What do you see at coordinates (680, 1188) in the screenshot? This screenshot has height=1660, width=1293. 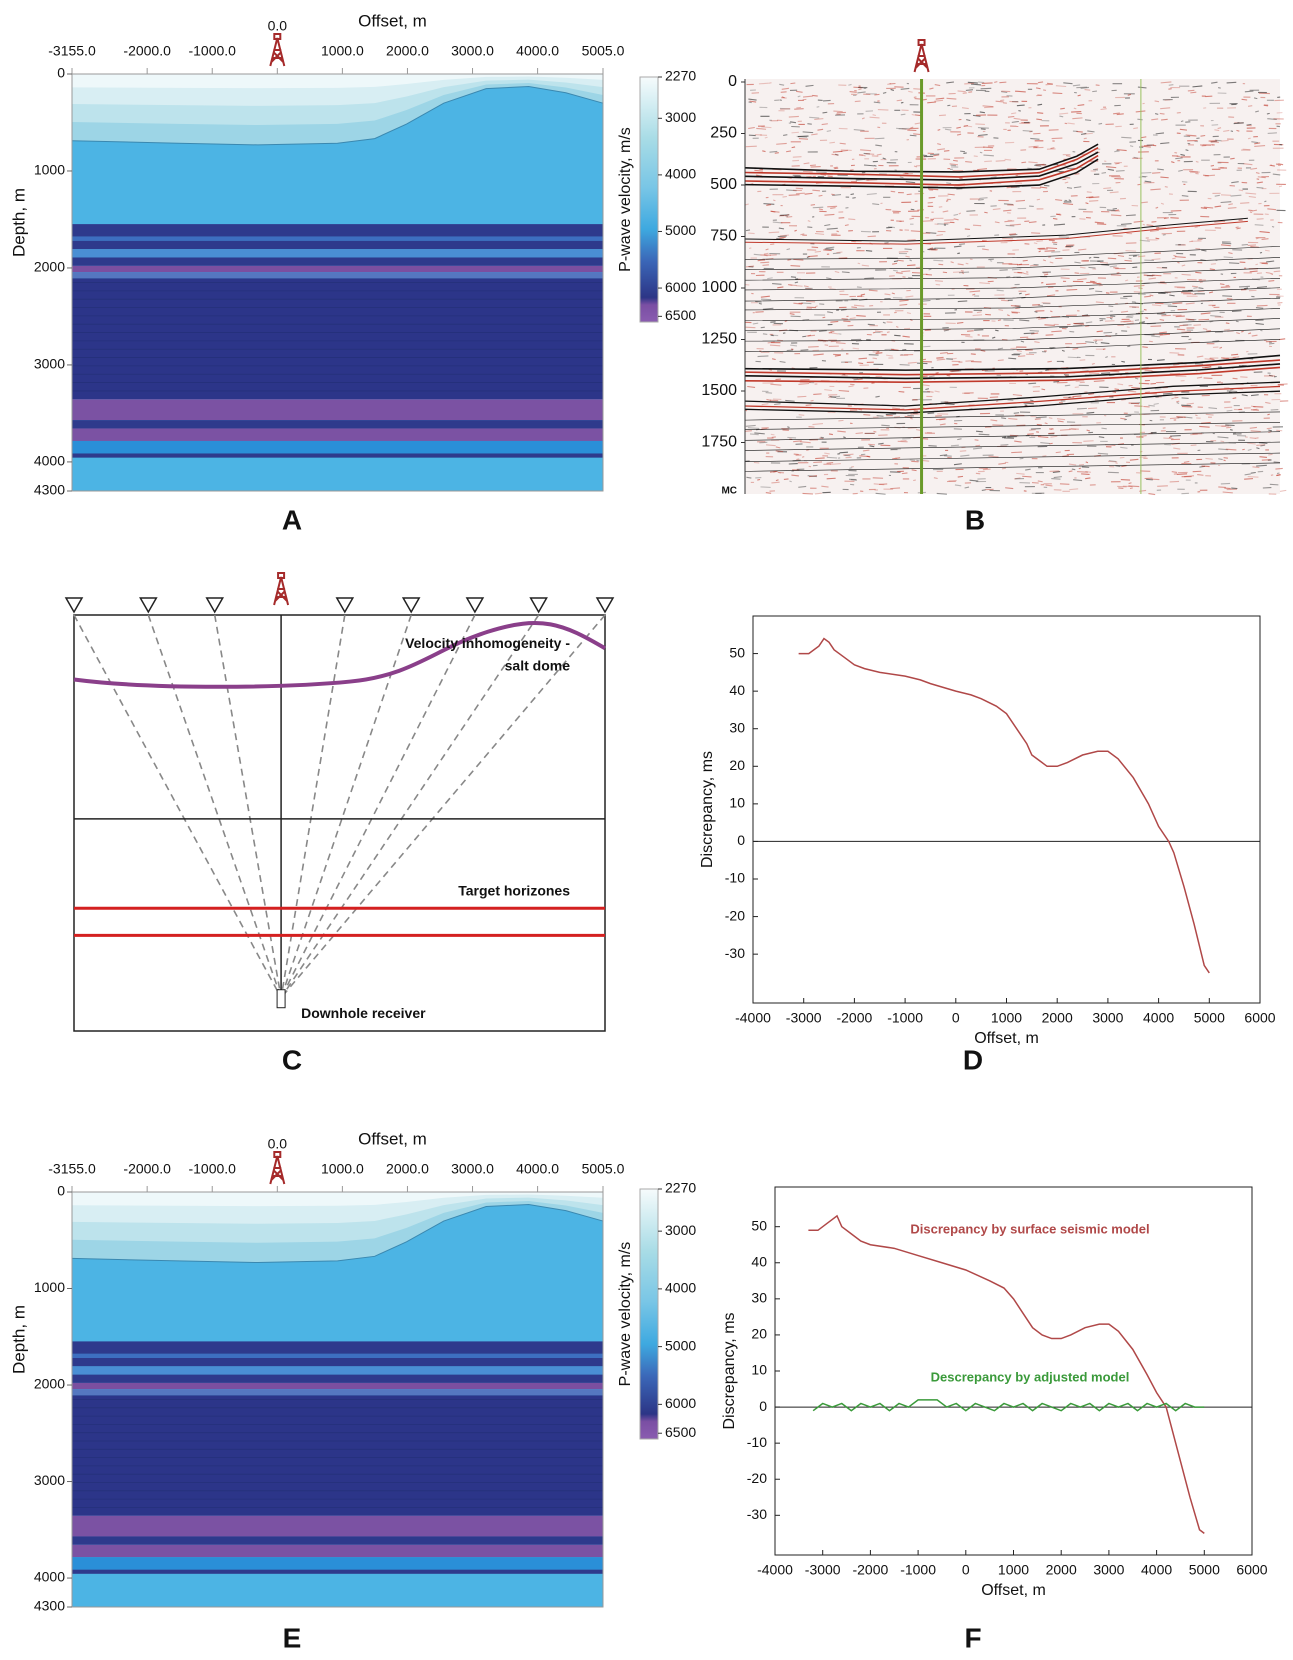 I see `colorbar-tick-label: 2270` at bounding box center [680, 1188].